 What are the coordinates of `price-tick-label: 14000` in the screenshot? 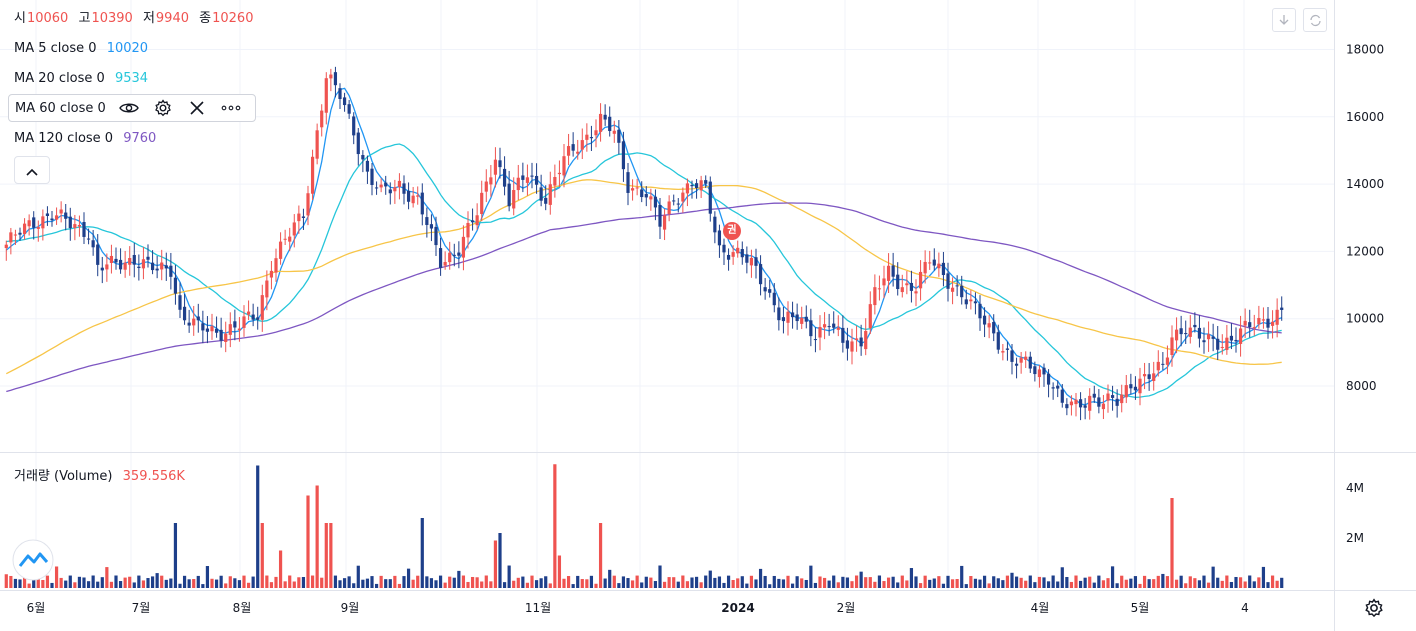 It's located at (1365, 184).